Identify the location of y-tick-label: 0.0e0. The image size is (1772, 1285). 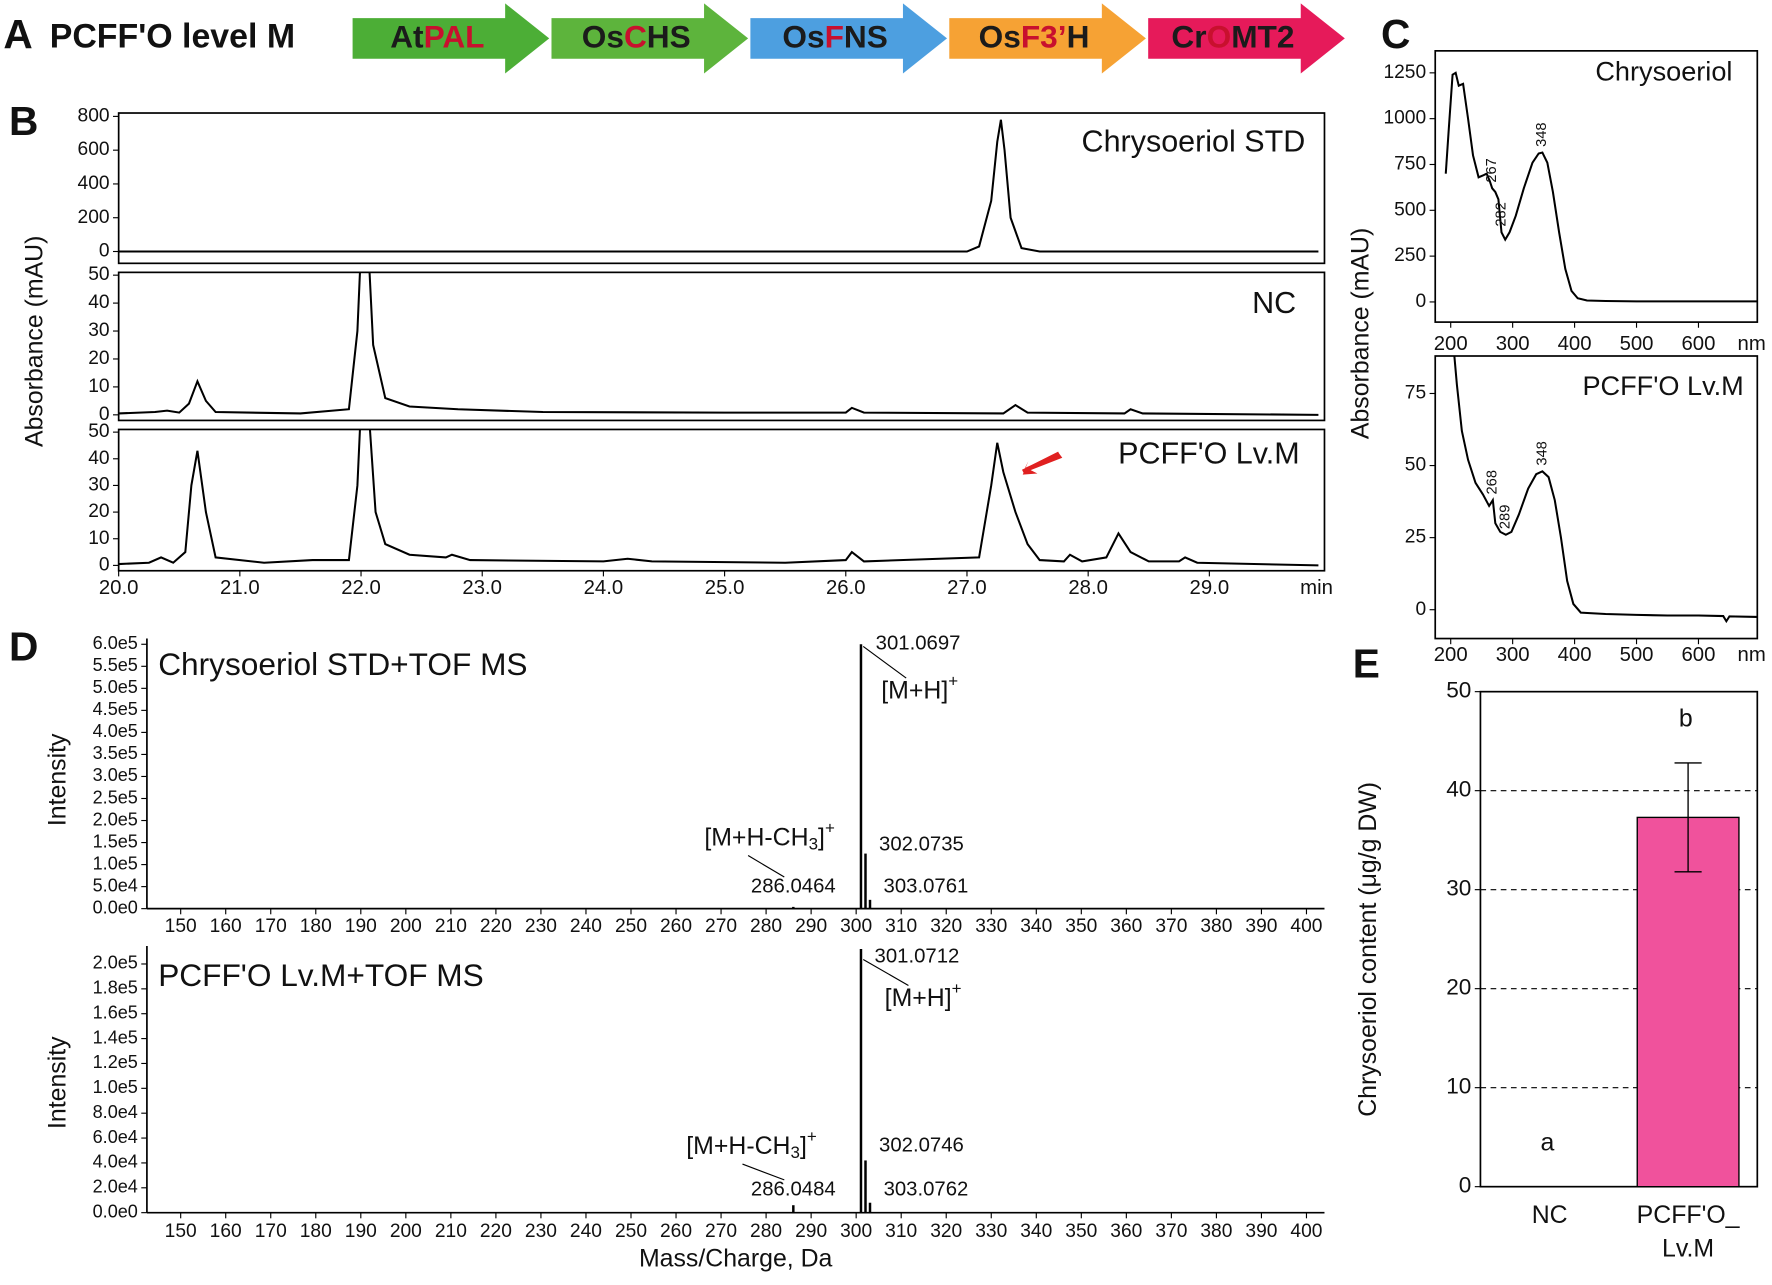
(115, 907).